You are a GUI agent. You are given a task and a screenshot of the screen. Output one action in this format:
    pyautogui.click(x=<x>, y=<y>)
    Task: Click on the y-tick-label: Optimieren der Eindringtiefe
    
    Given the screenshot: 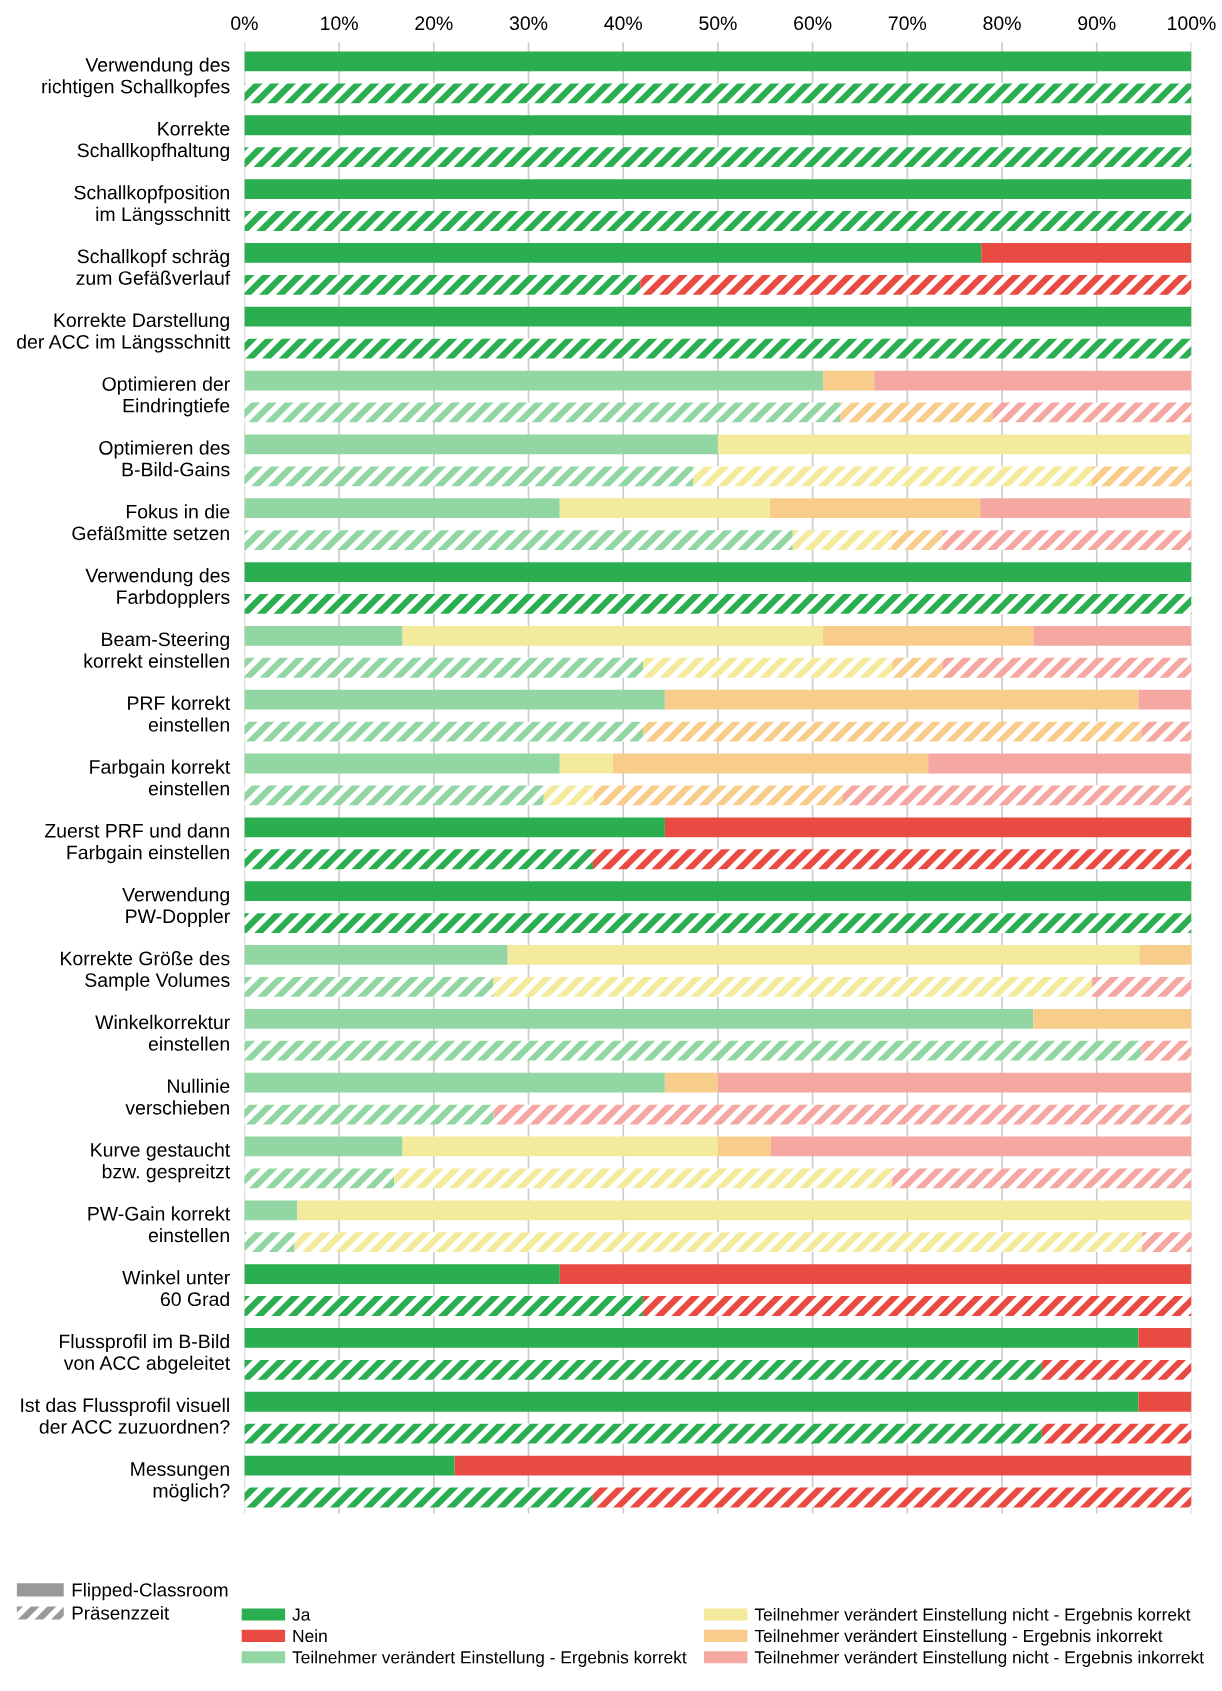 What is the action you would take?
    pyautogui.click(x=166, y=396)
    